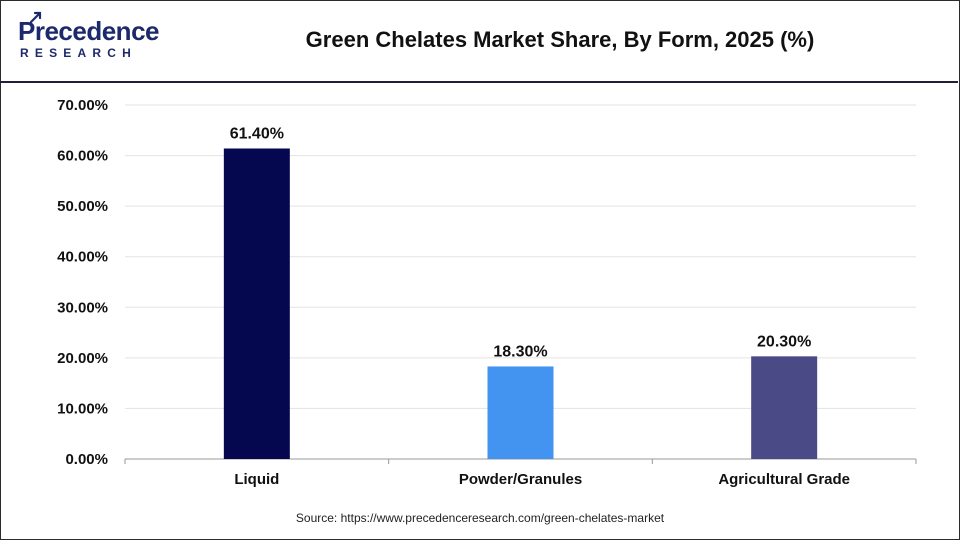 This screenshot has width=960, height=540. What do you see at coordinates (784, 407) in the screenshot?
I see `bar-agricultural-grade` at bounding box center [784, 407].